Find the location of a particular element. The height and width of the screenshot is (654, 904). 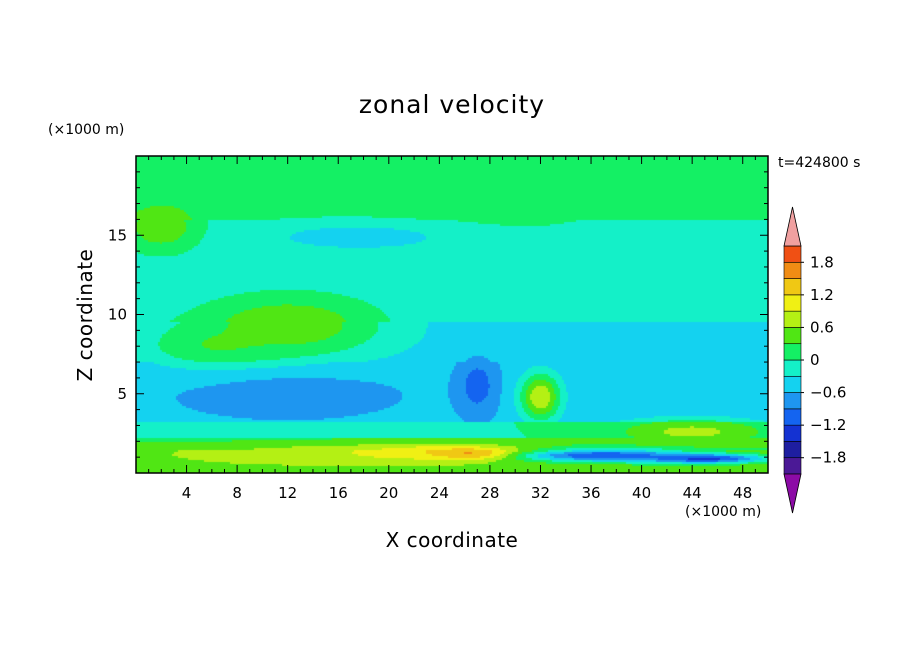

colorbar-label: 0 is located at coordinates (815, 360).